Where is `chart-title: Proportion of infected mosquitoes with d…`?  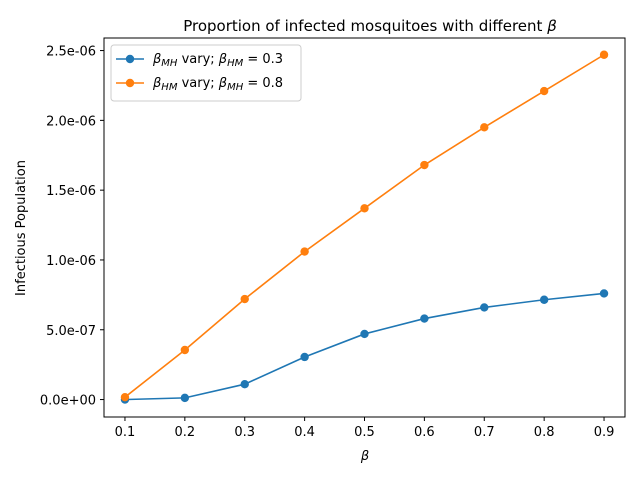 chart-title: Proportion of infected mosquitoes with d… is located at coordinates (370, 26).